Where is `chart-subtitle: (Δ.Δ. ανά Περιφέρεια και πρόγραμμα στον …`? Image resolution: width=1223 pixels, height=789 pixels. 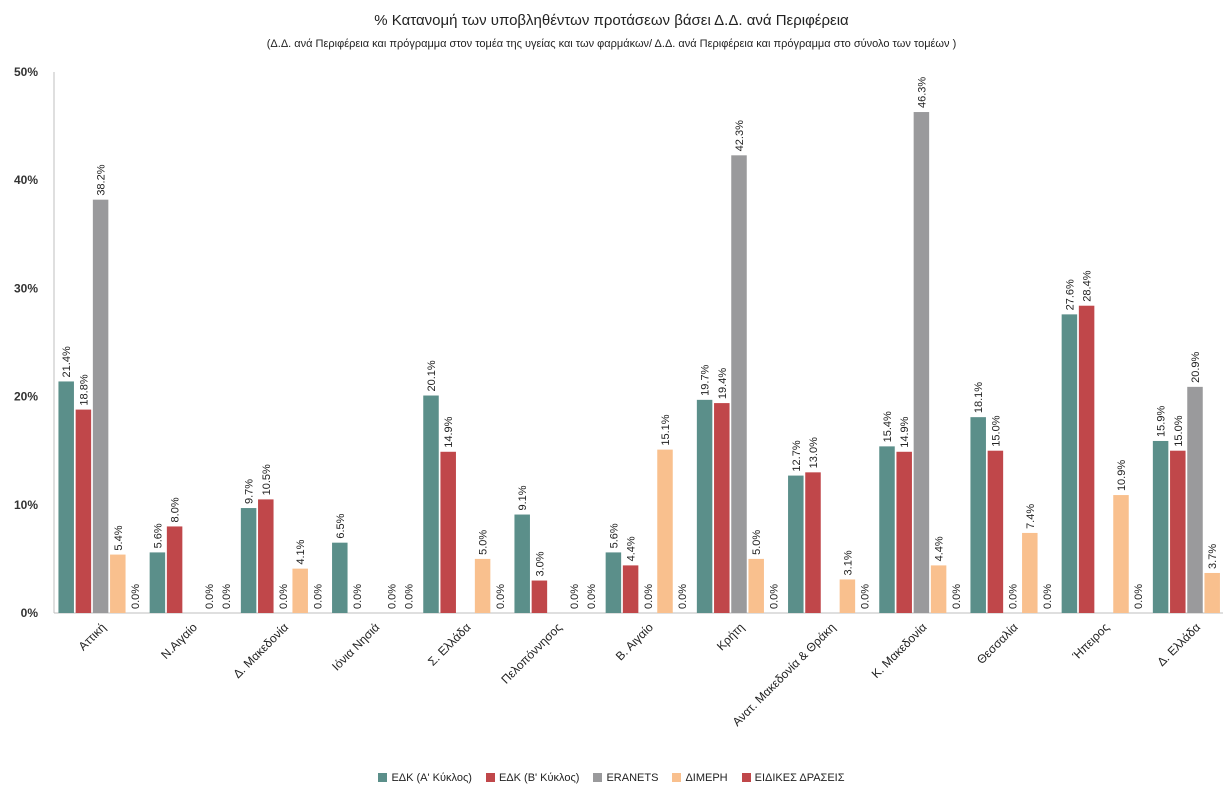
chart-subtitle: (Δ.Δ. ανά Περιφέρεια και πρόγραμμα στον … is located at coordinates (611, 44).